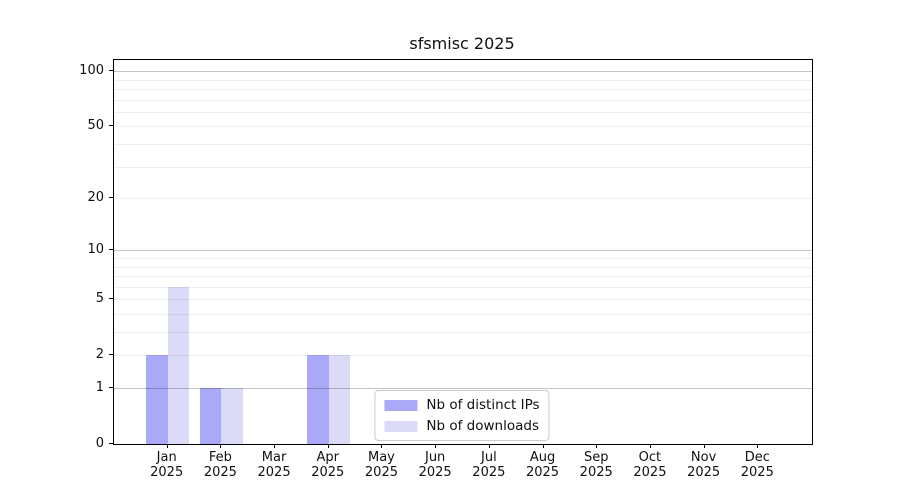 The width and height of the screenshot is (900, 500). What do you see at coordinates (542, 457) in the screenshot?
I see `x-tick-month-aug: Aug` at bounding box center [542, 457].